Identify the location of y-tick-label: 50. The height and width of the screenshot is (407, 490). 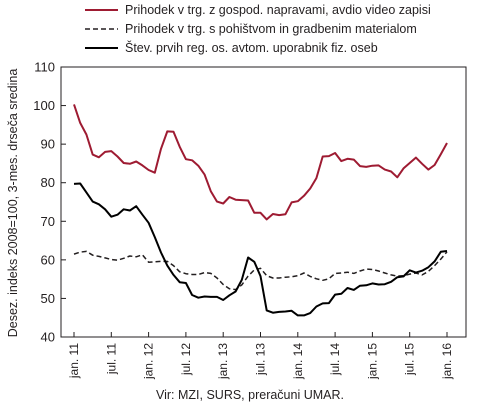
(48, 298).